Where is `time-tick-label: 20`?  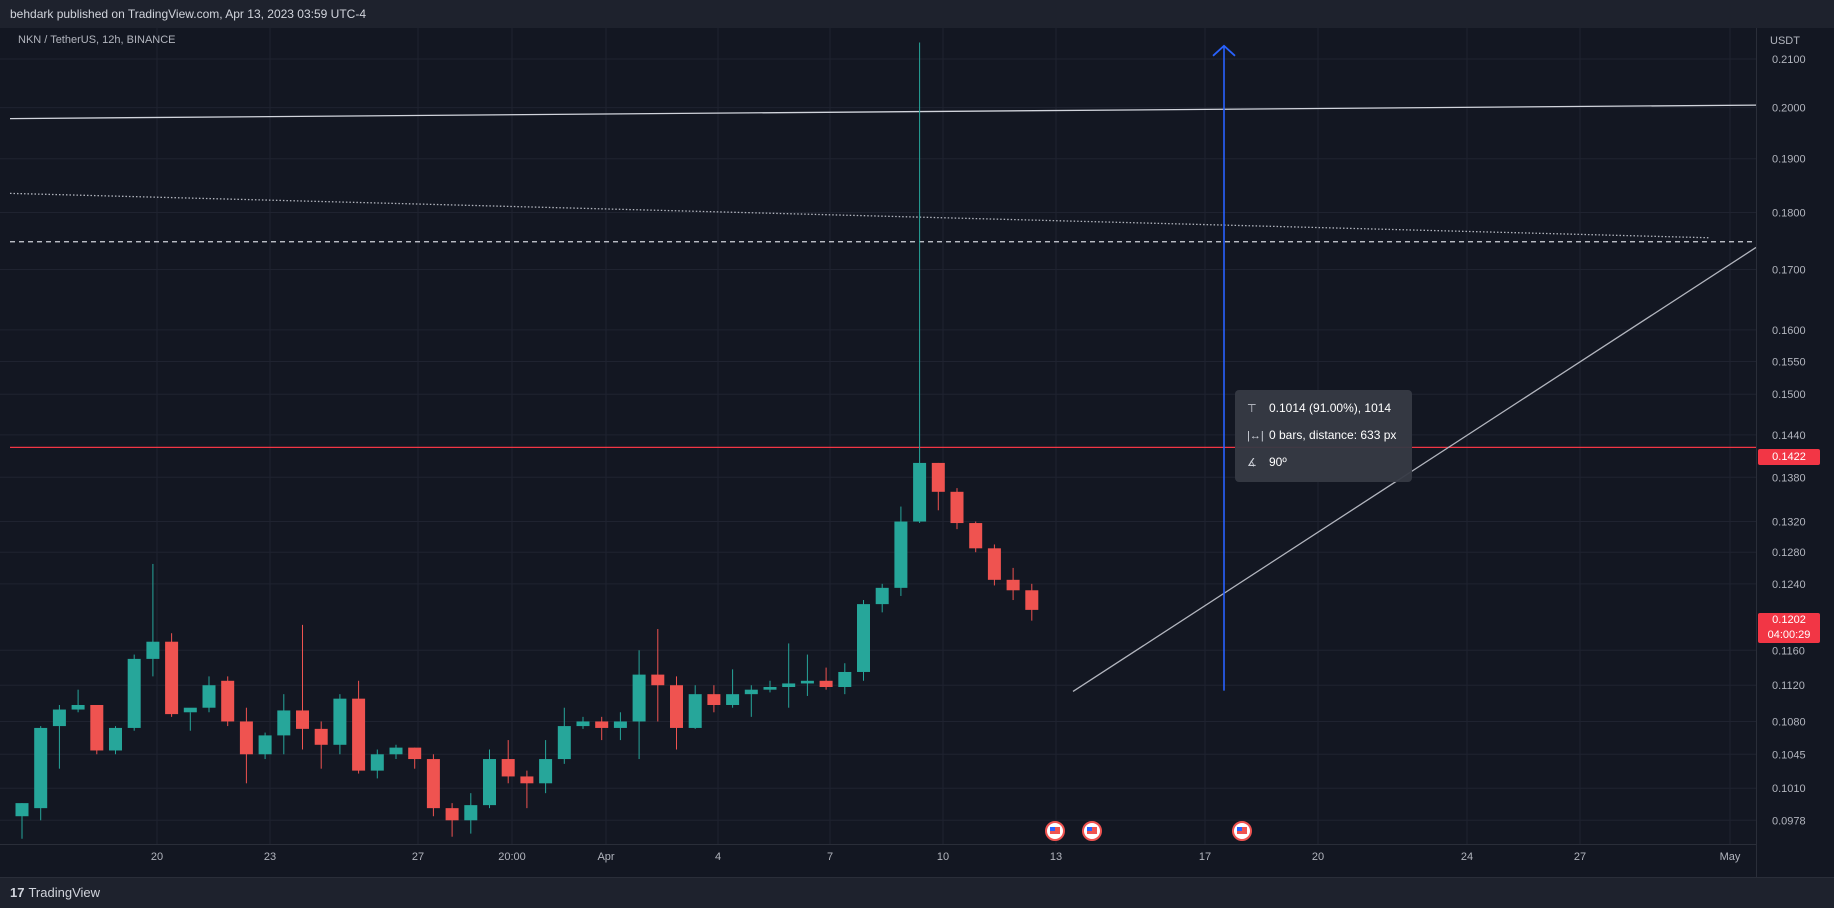
time-tick-label: 20 is located at coordinates (157, 857).